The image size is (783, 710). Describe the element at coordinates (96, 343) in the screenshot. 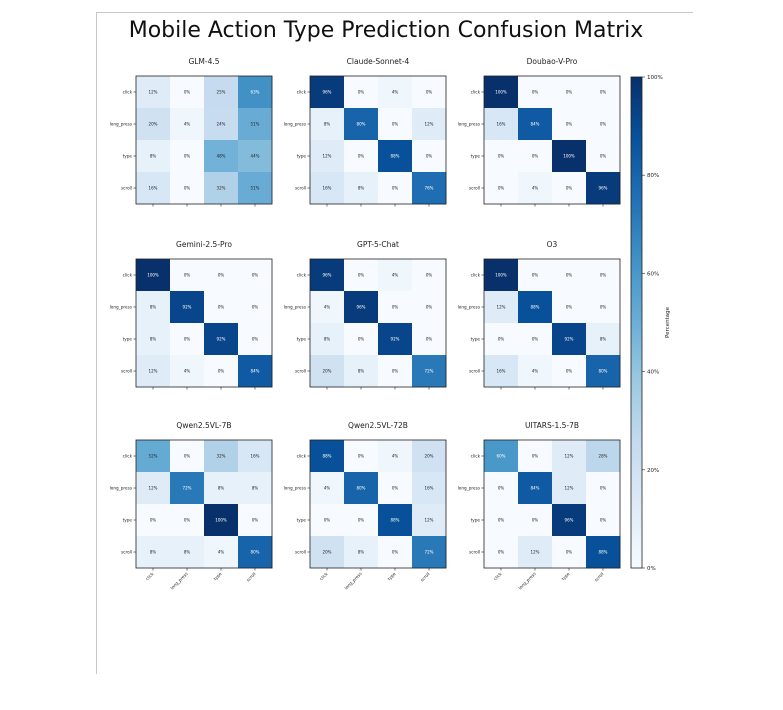

I see `figure-frame-left` at that location.